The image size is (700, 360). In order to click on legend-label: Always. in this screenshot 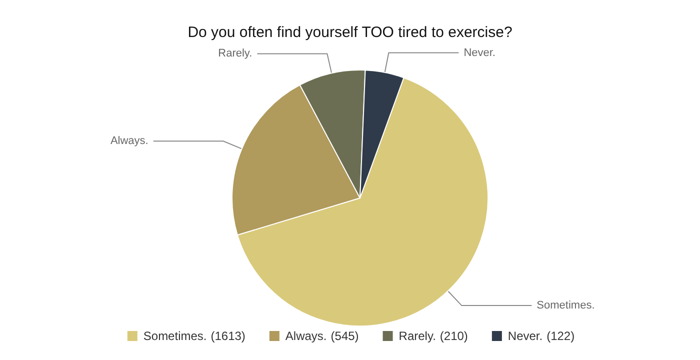, I will do `click(306, 336)`.